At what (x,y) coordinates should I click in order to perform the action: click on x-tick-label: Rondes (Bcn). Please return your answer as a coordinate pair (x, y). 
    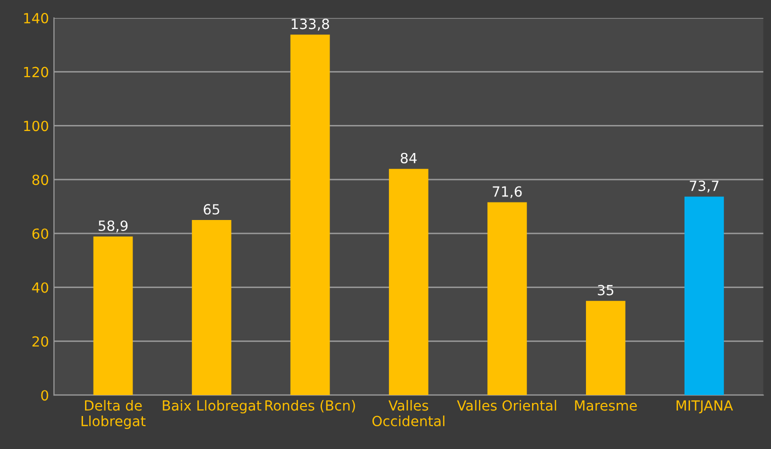
    Looking at the image, I should click on (310, 406).